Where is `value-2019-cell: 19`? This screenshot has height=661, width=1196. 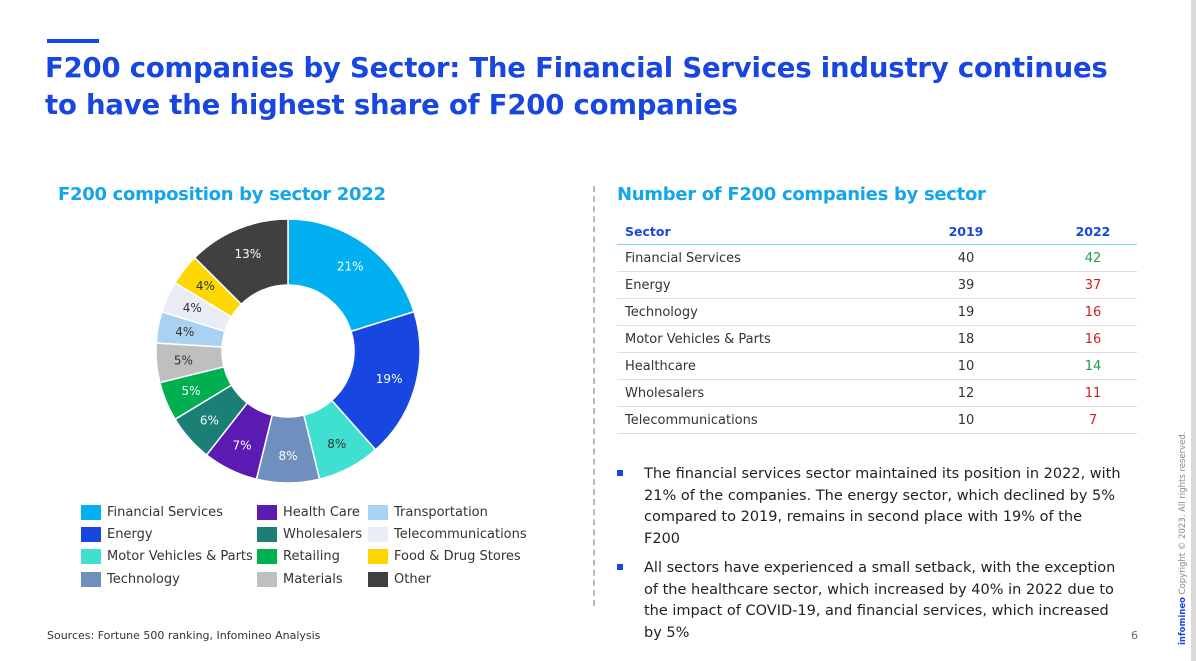
value-2019-cell: 19 is located at coordinates (966, 312).